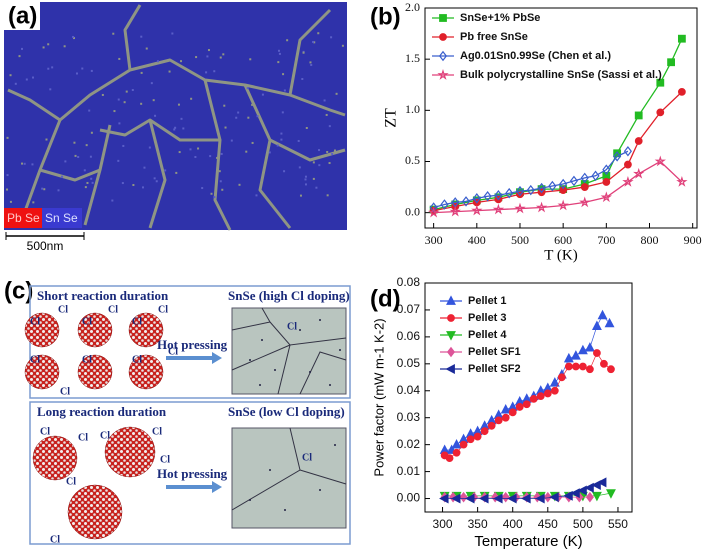 The width and height of the screenshot is (702, 551). I want to click on y-tick-label: 0.03, so click(409, 417).